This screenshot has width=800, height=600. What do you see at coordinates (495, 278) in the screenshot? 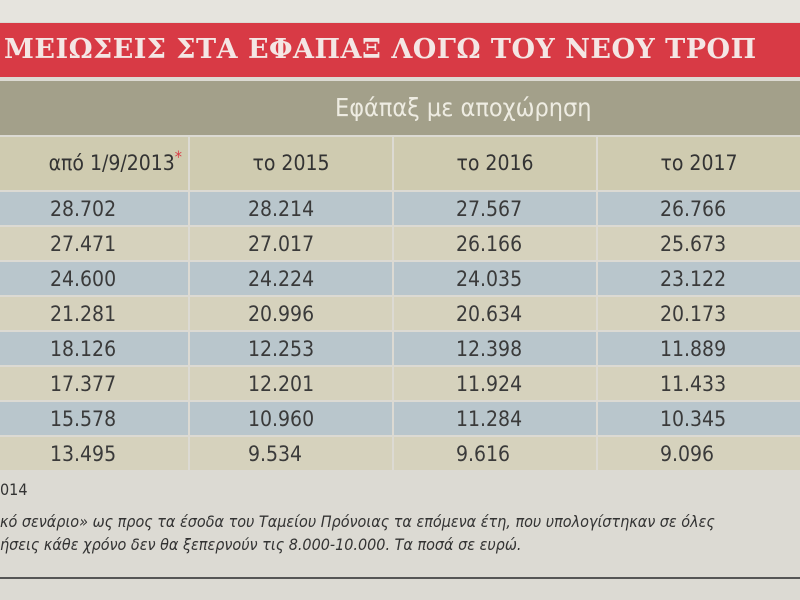
I see `table-cell: 24.035` at bounding box center [495, 278].